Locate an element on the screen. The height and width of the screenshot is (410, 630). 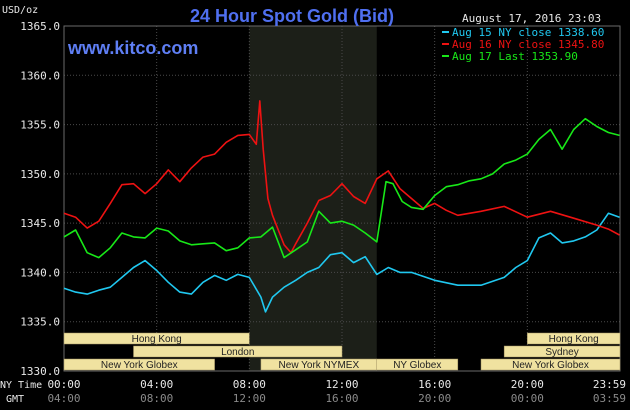
x-tick-label-gmt: 20:00 is located at coordinates (434, 398).